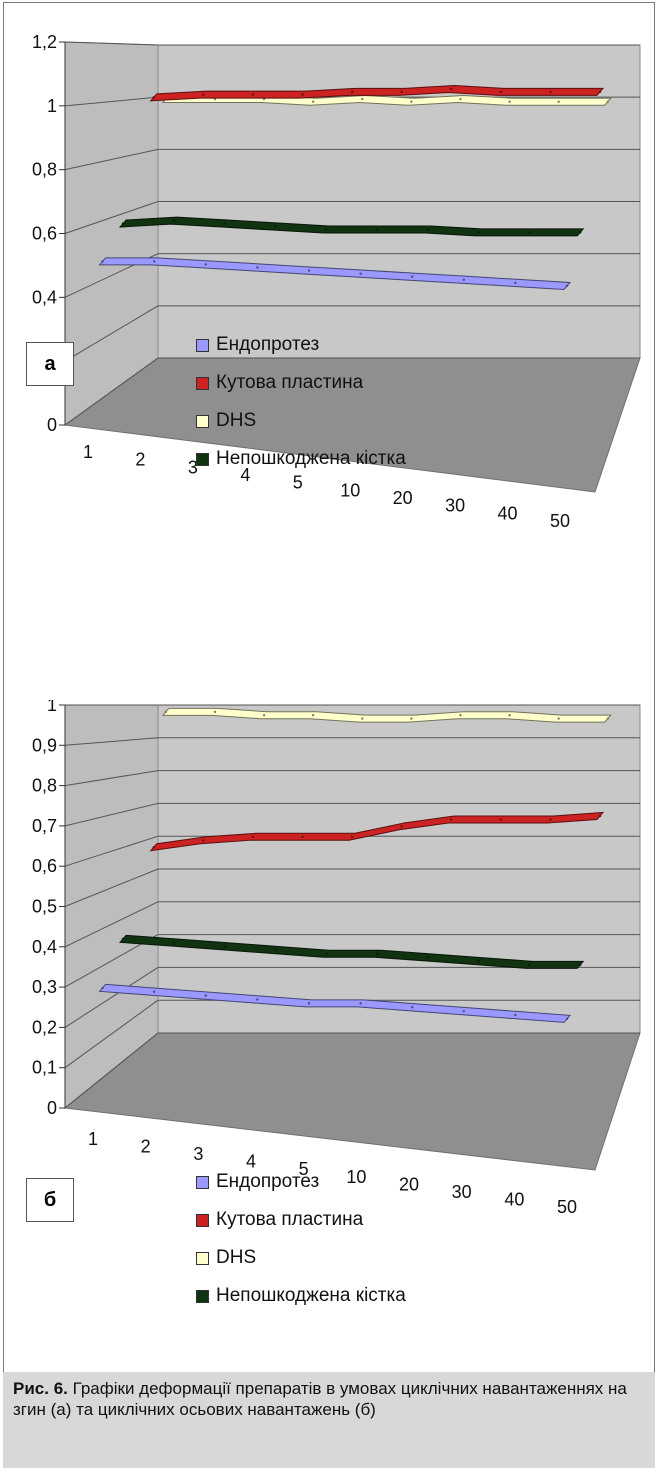  What do you see at coordinates (304, 1169) in the screenshot?
I see `x-tick-label: 5` at bounding box center [304, 1169].